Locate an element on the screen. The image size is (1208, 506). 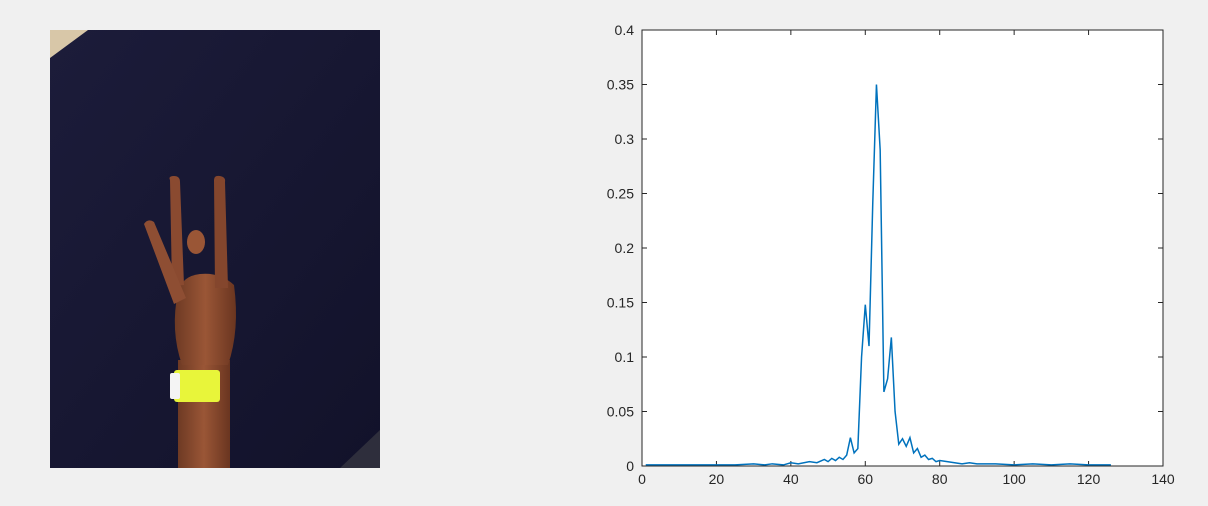
x-tick-label: 40 is located at coordinates (791, 479).